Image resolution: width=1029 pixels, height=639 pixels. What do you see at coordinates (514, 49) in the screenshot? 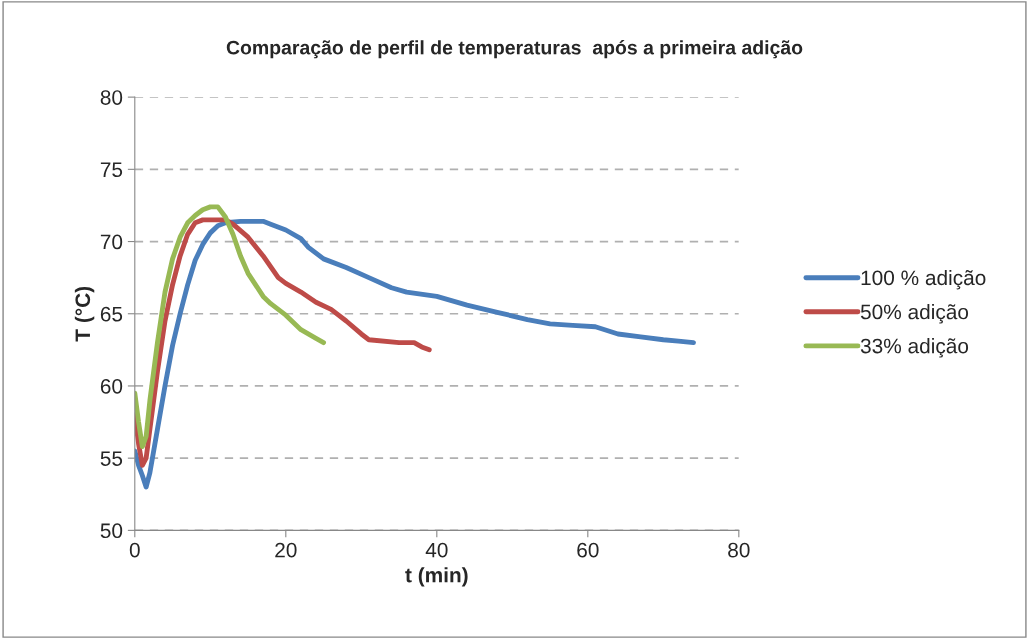
I see `chart-title: Comparação de perfil de temperaturas após a primeira adição` at bounding box center [514, 49].